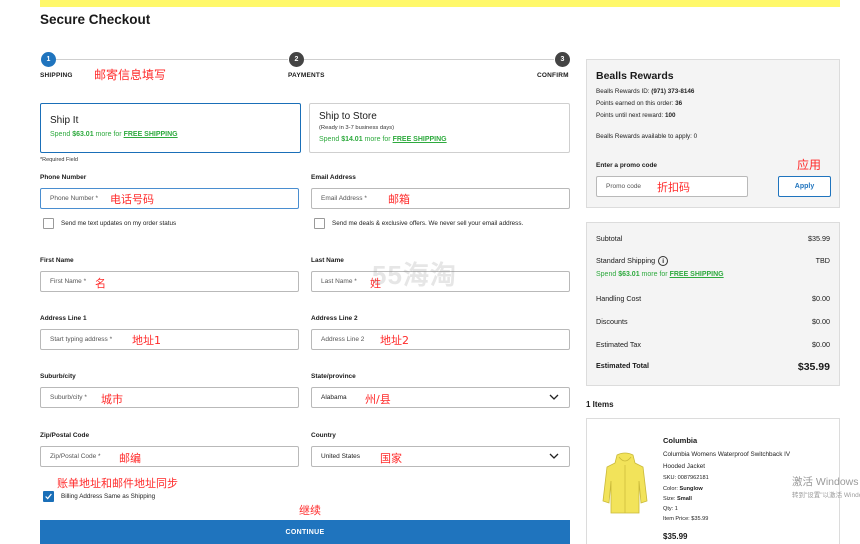 This screenshot has height=544, width=860. What do you see at coordinates (341, 456) in the screenshot?
I see `country-value: United States` at bounding box center [341, 456].